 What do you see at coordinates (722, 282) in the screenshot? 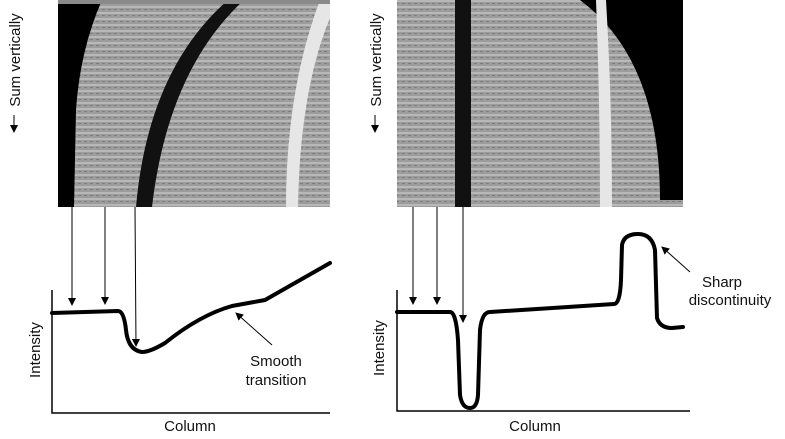
I see `annotation: Sharp` at bounding box center [722, 282].